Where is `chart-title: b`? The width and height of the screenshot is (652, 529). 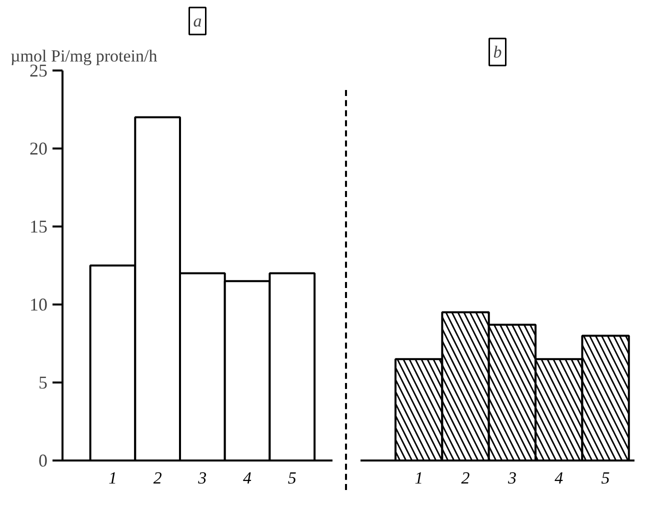 chart-title: b is located at coordinates (497, 52).